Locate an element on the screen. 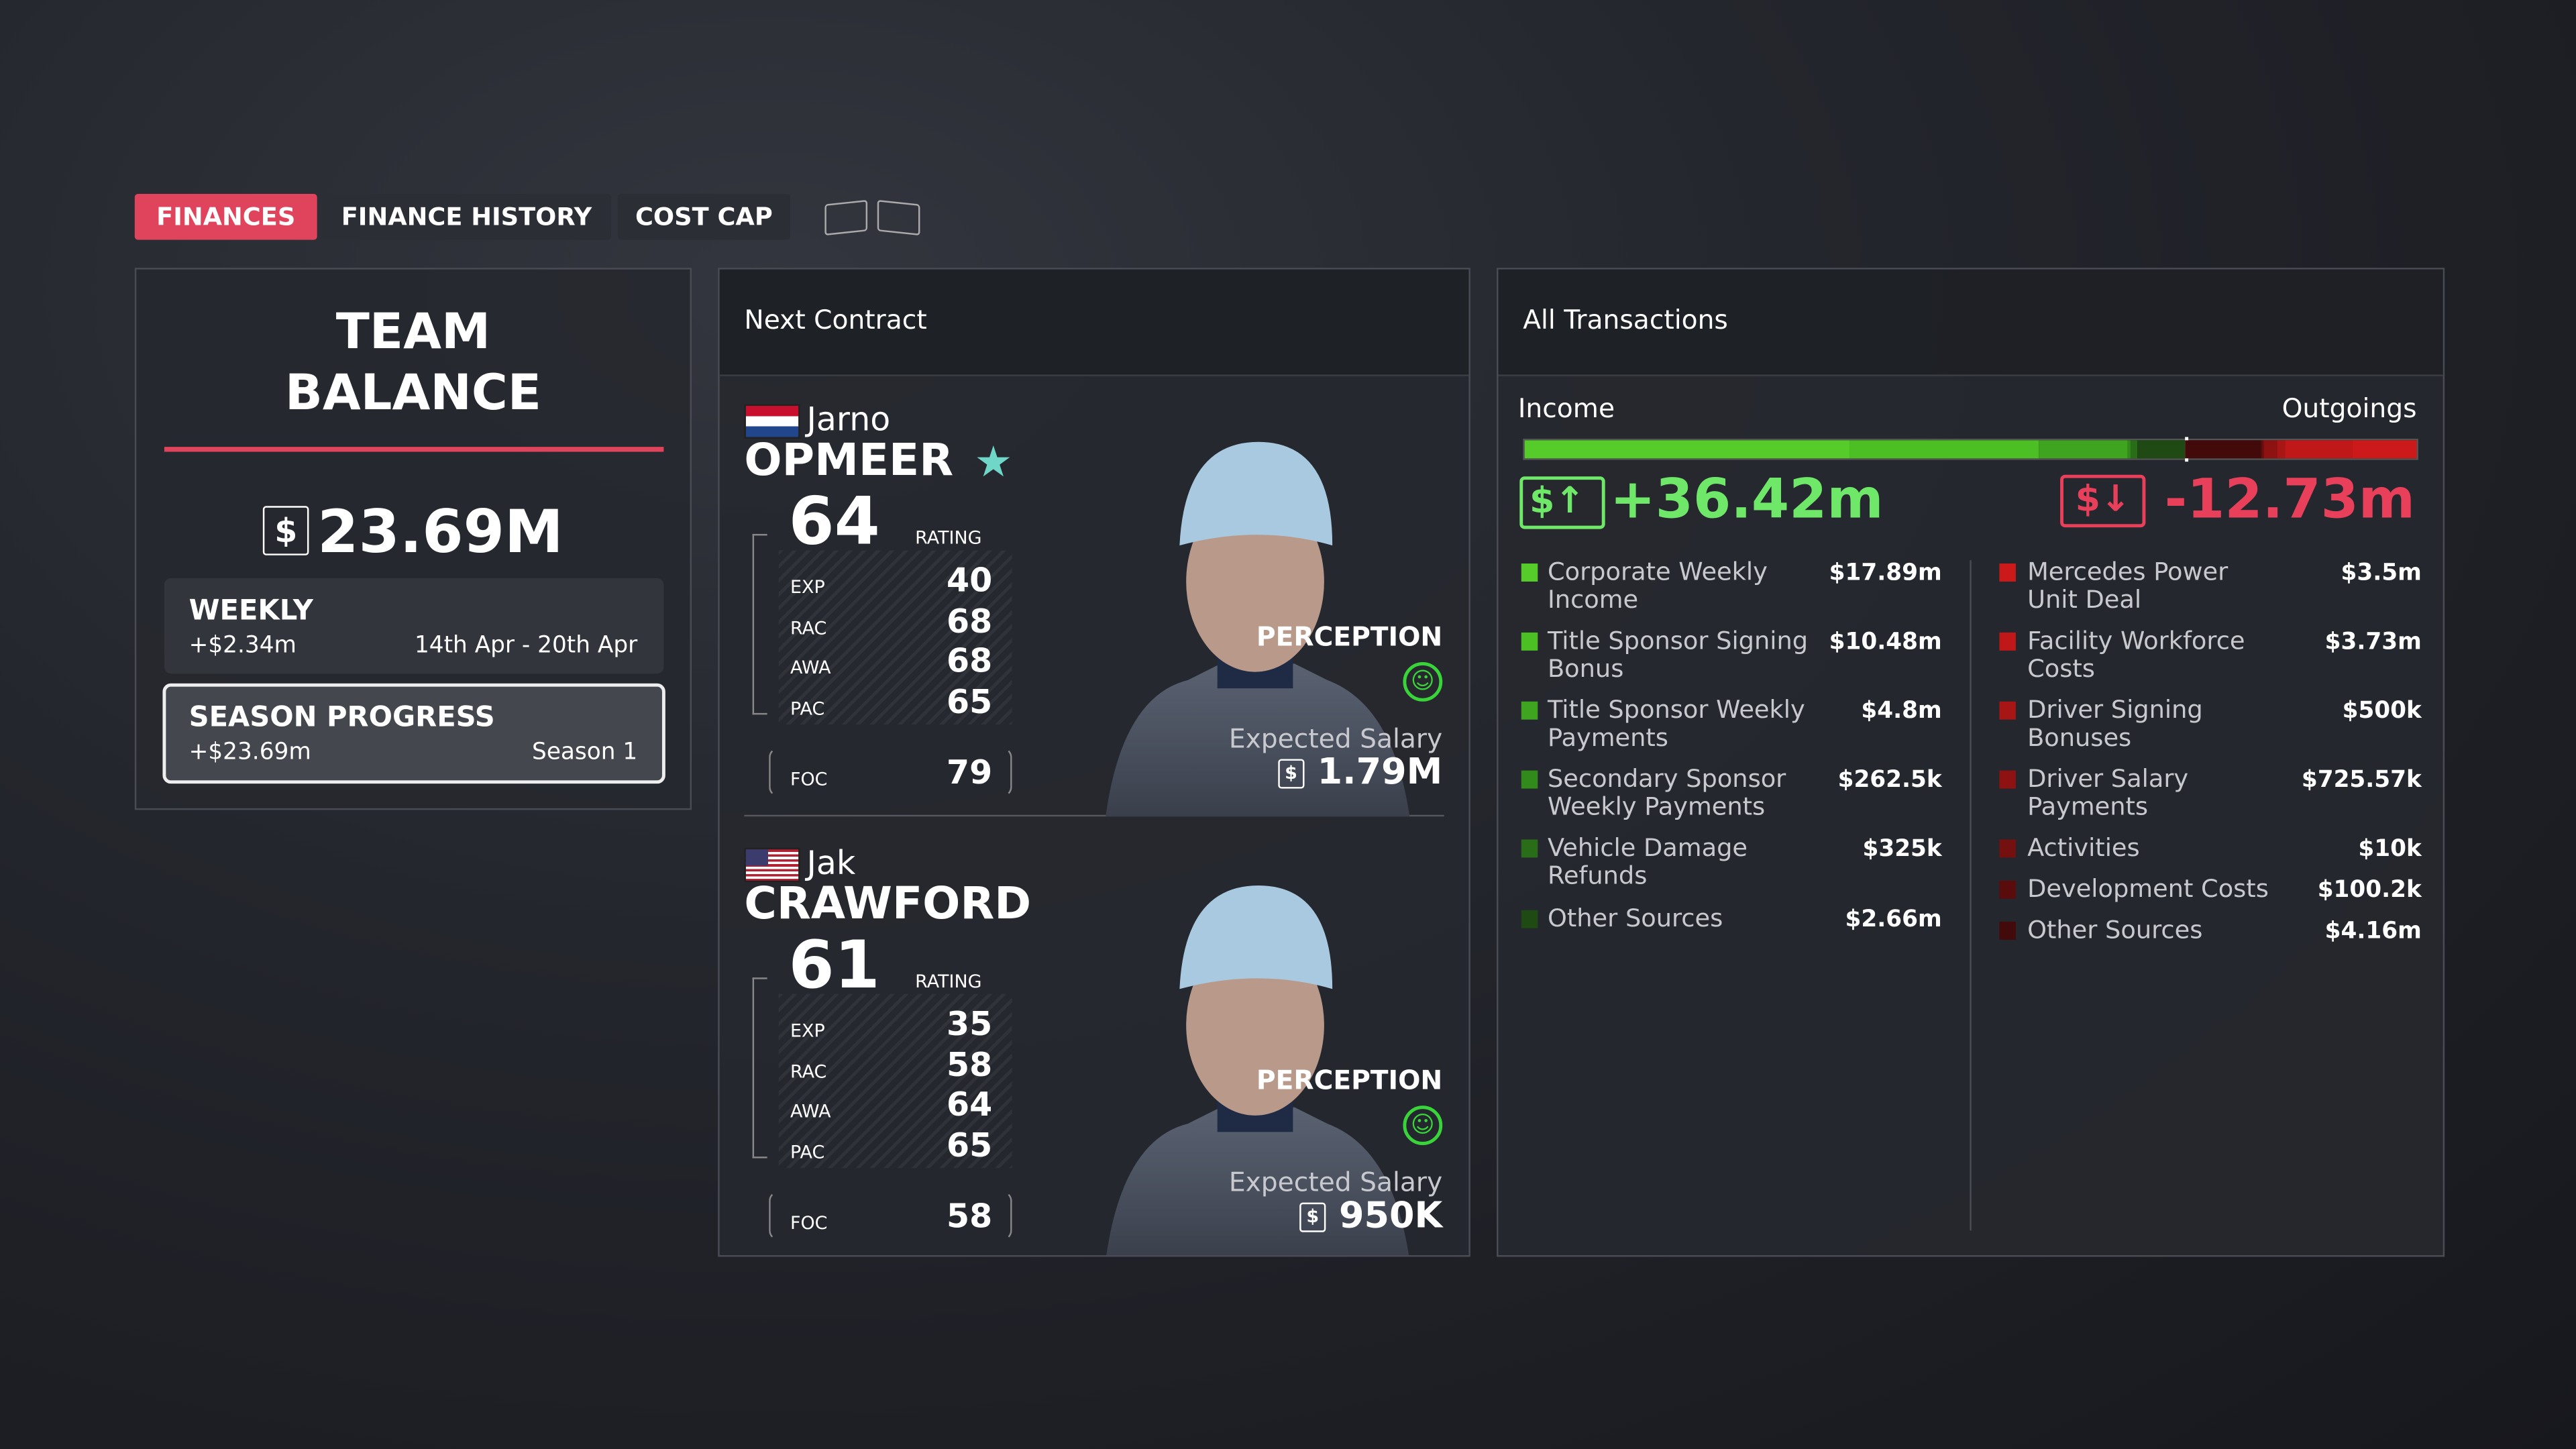  season-progress-box: SEASON PROGRESS +$23.69m Season 1 is located at coordinates (413, 733).